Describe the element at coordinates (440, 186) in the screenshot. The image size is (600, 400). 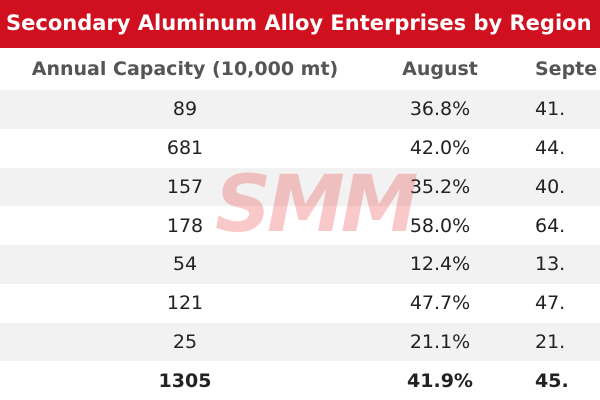
I see `table-cell: 35.2%` at that location.